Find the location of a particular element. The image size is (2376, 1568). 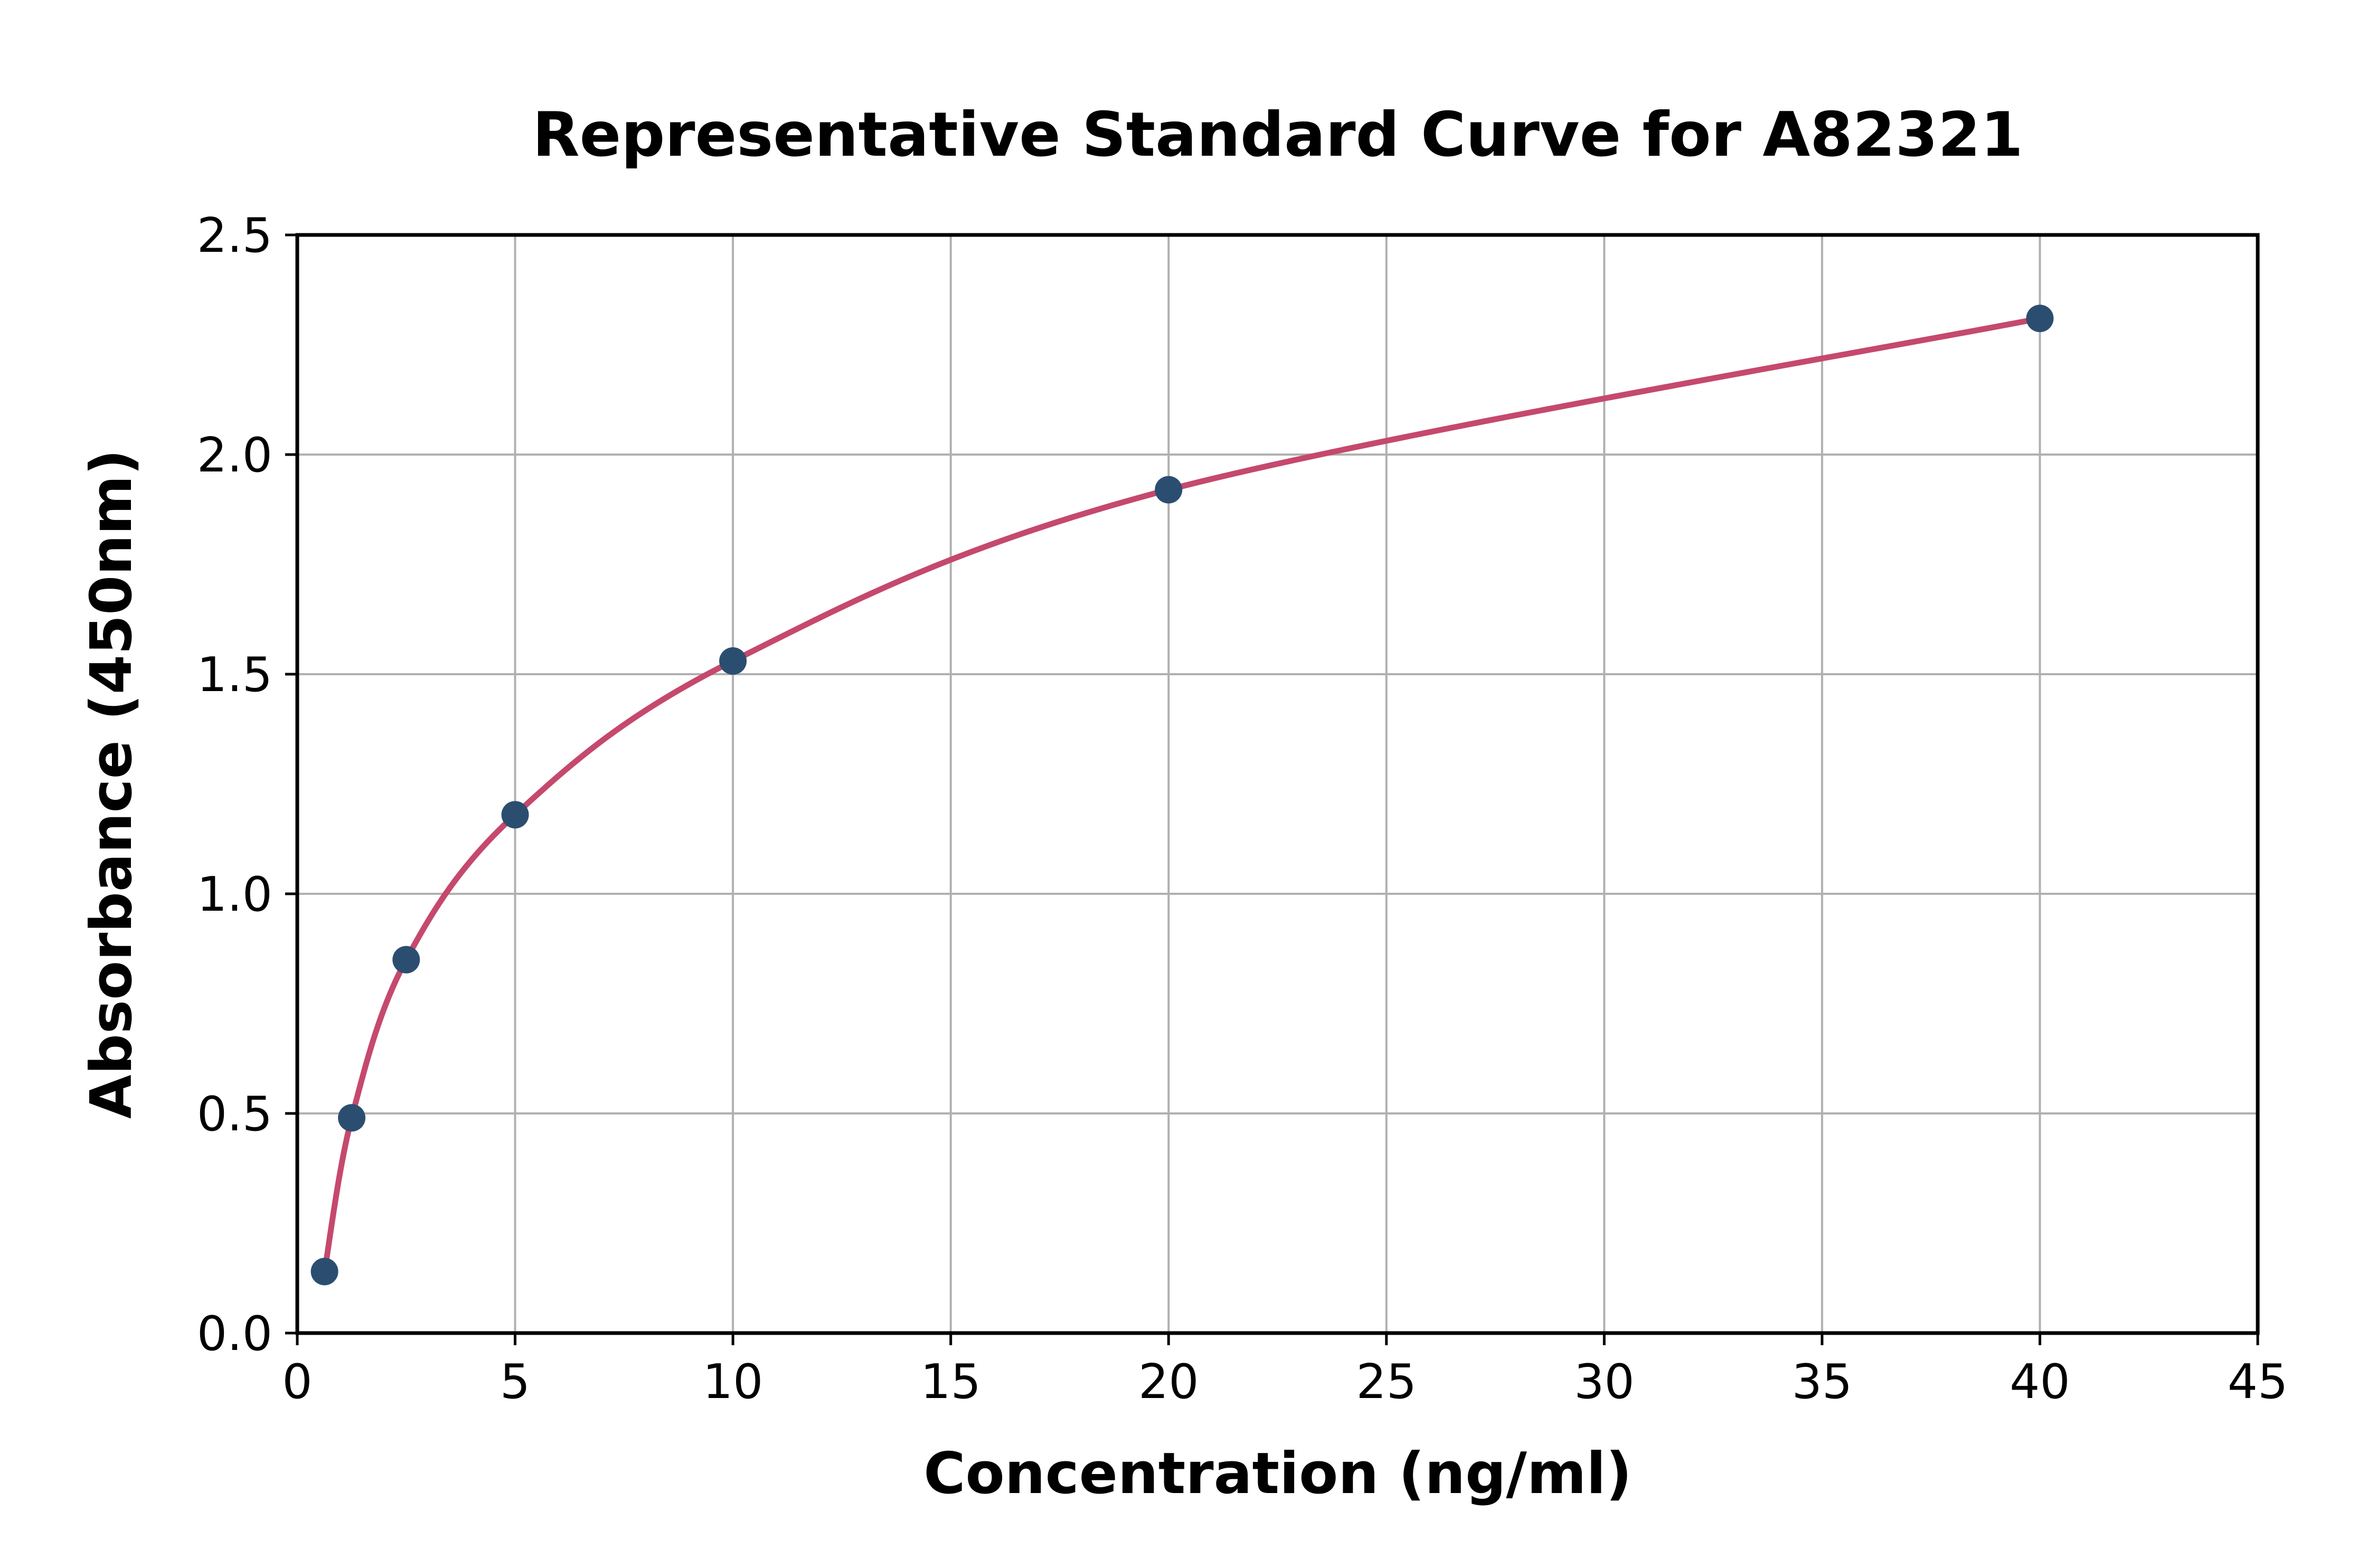

x-axis-label: Concentration (ng/ml) is located at coordinates (1278, 1474).